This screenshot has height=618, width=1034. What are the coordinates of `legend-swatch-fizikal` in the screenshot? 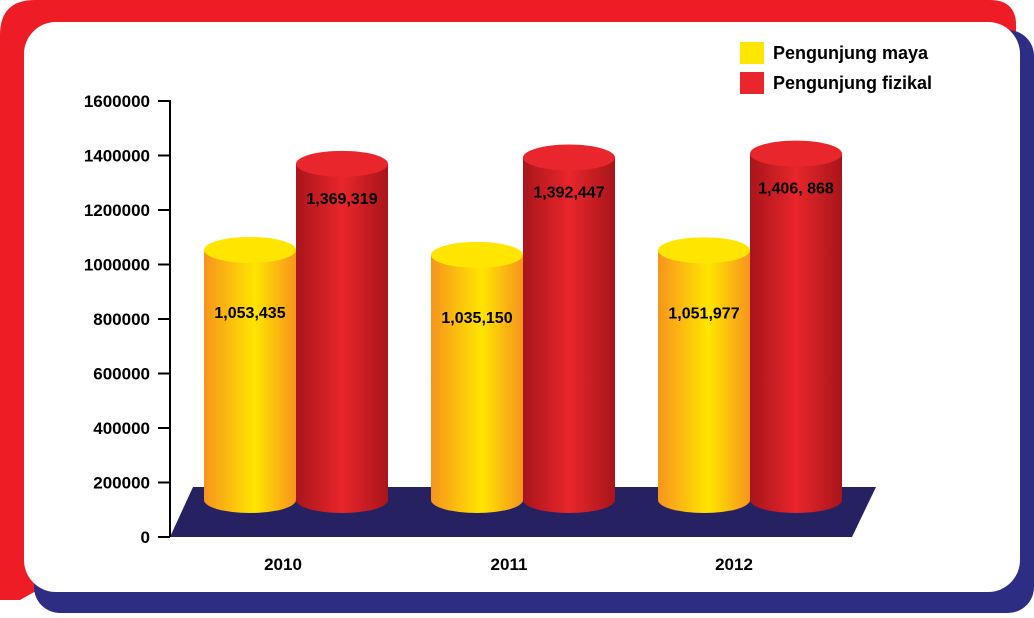 It's located at (752, 83).